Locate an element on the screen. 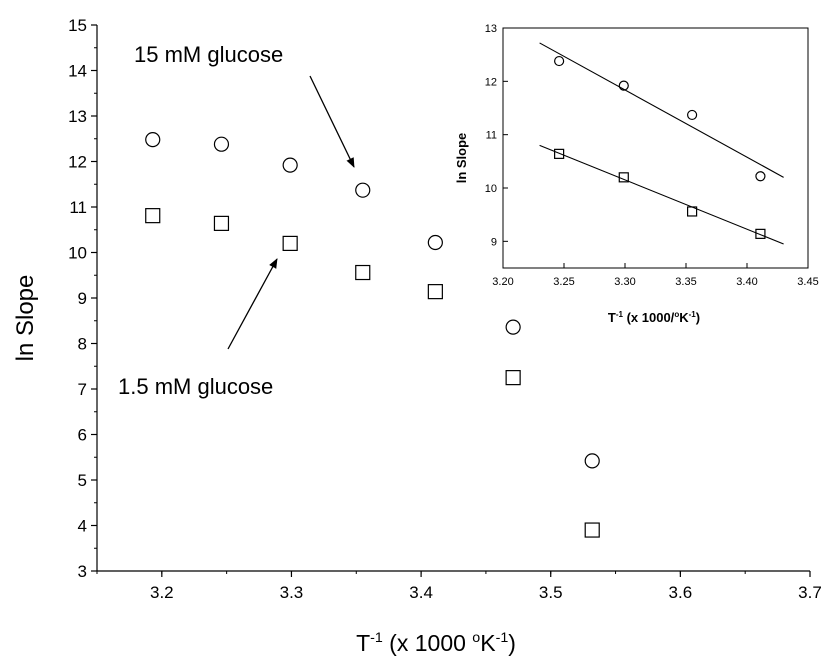 The image size is (828, 662). main-y-axis-label: ln Slope is located at coordinates (25, 318).